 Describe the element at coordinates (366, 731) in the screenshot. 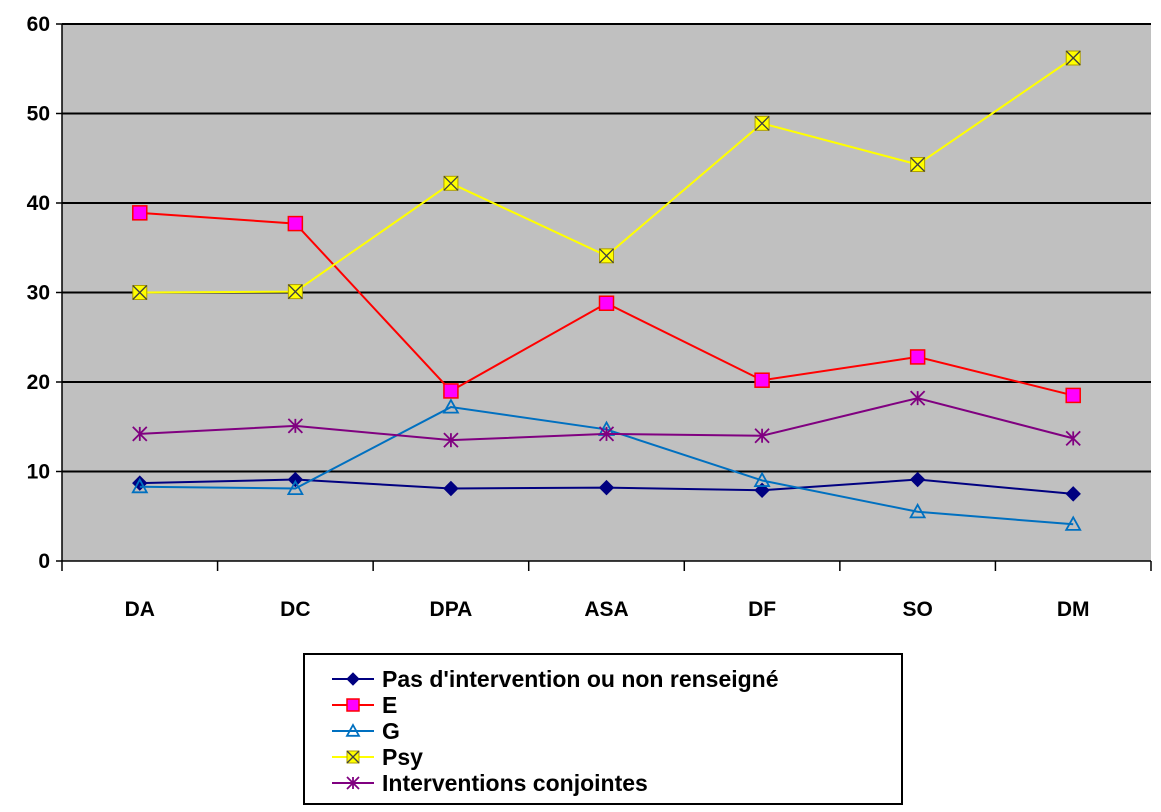

I see `legend-item: G` at that location.